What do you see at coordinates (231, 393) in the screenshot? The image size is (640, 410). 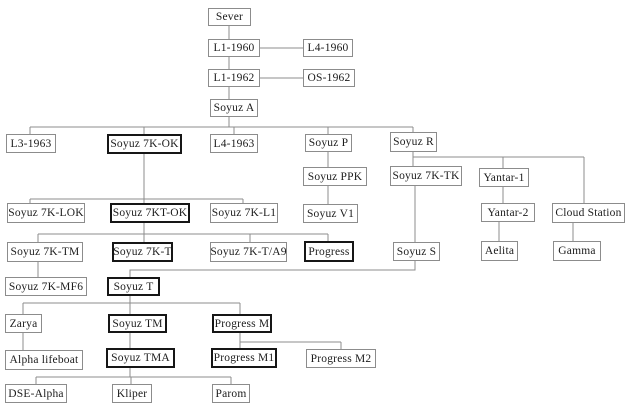 I see `node-parom: Parom` at bounding box center [231, 393].